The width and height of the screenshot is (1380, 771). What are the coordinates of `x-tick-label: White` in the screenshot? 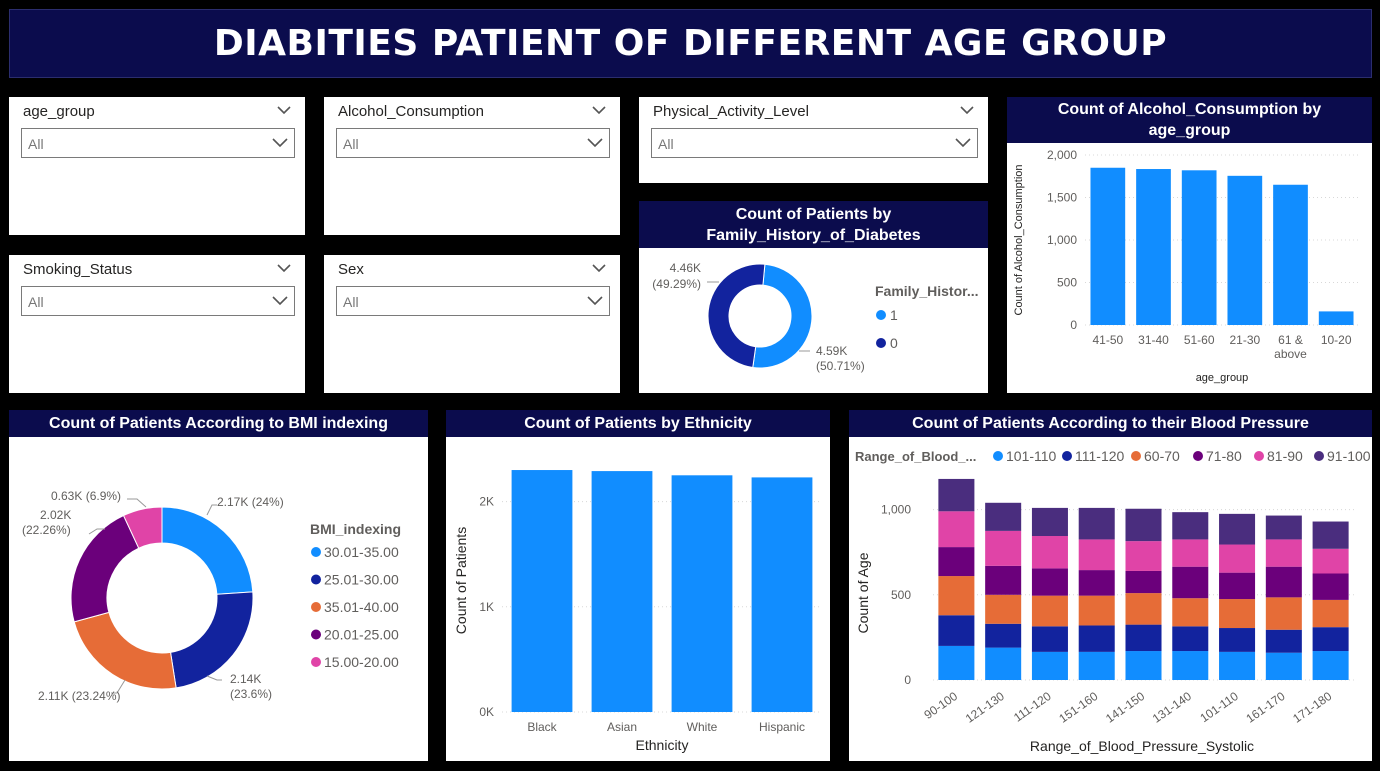 It's located at (702, 727).